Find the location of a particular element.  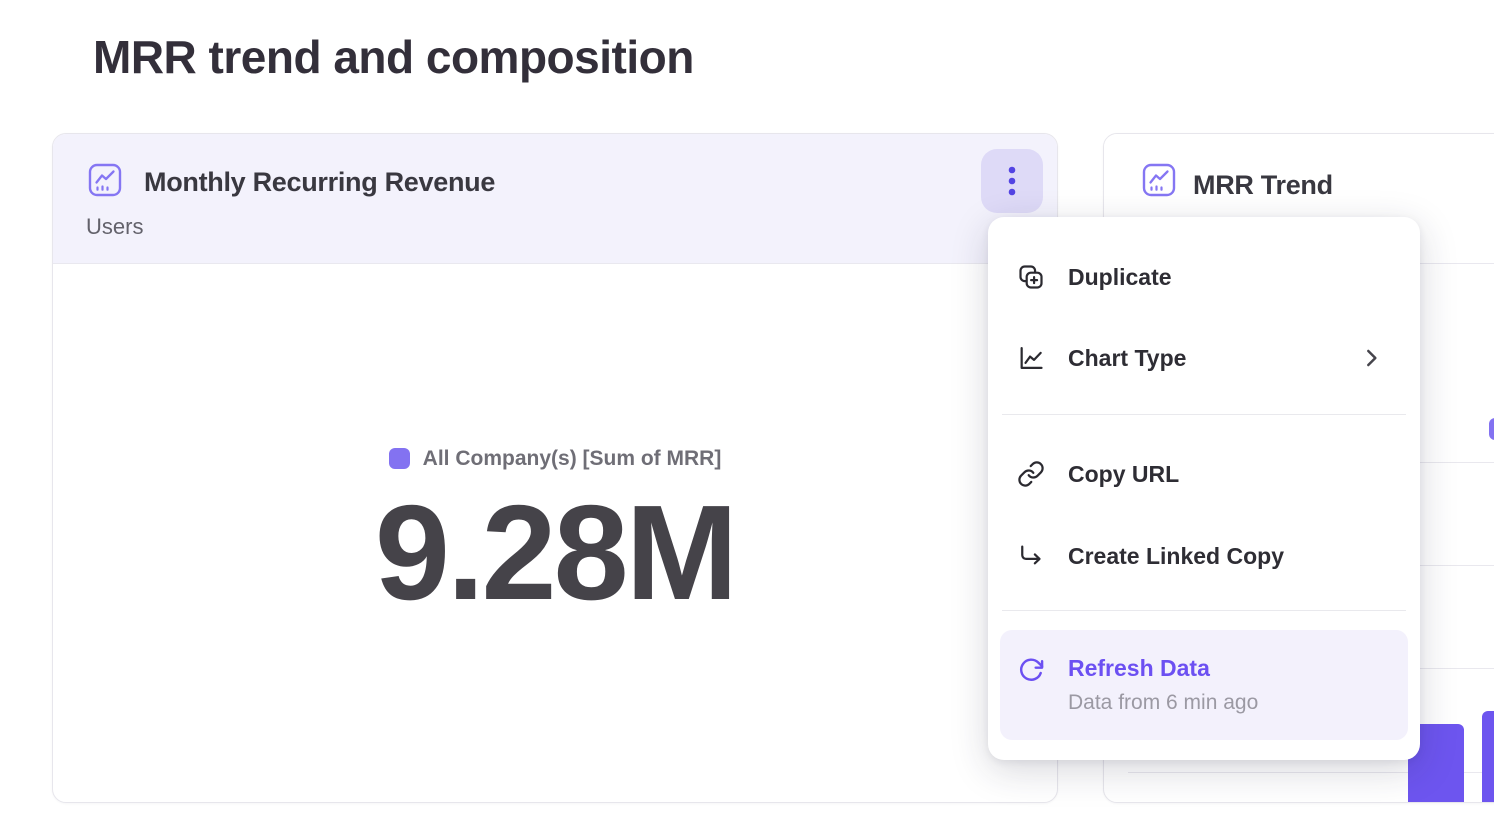

refresh-freshness-text: Data from 6 min ago is located at coordinates (1163, 702).